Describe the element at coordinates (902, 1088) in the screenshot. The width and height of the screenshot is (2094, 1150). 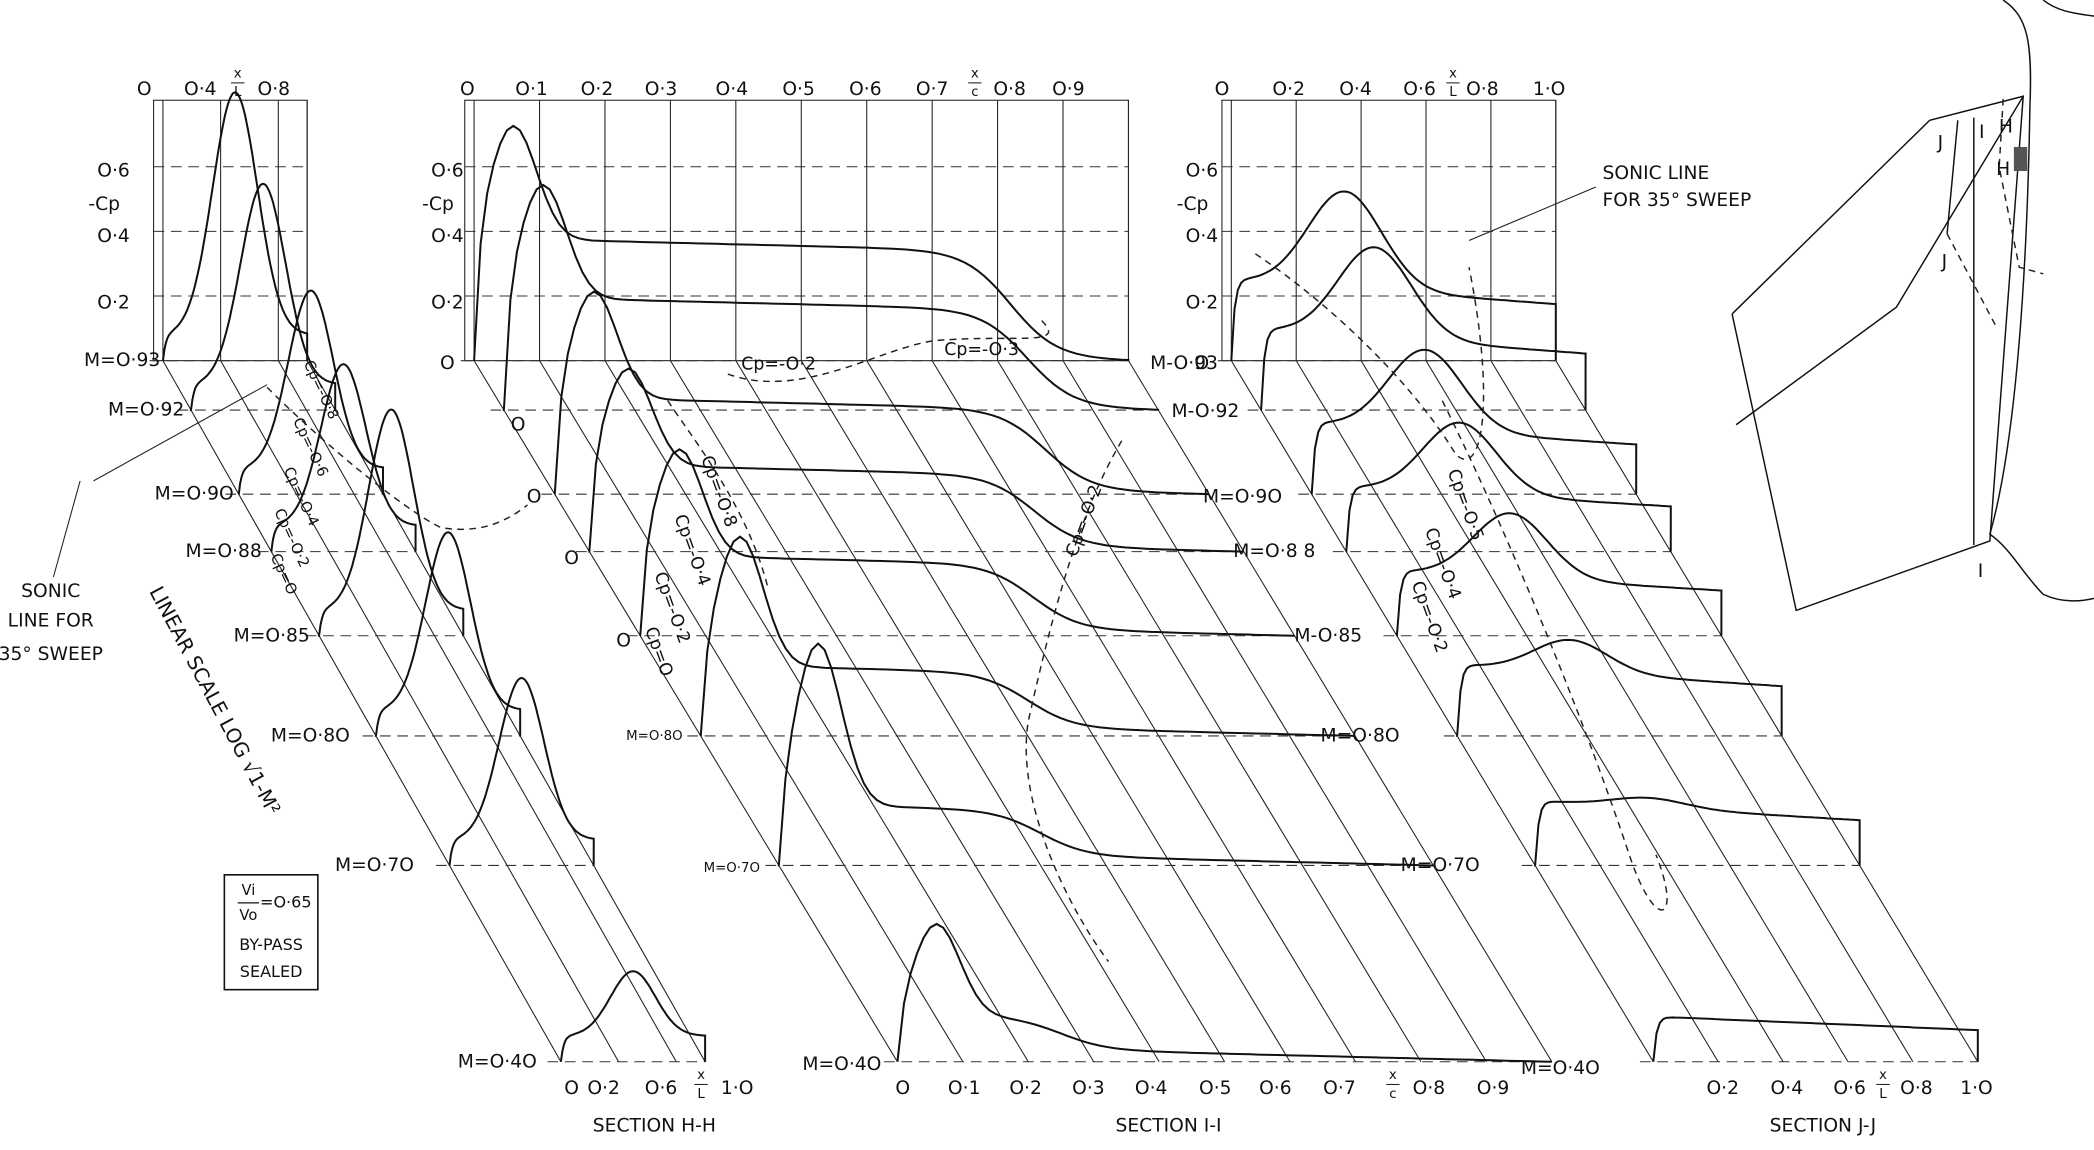
I see `bottom-tick: O` at that location.